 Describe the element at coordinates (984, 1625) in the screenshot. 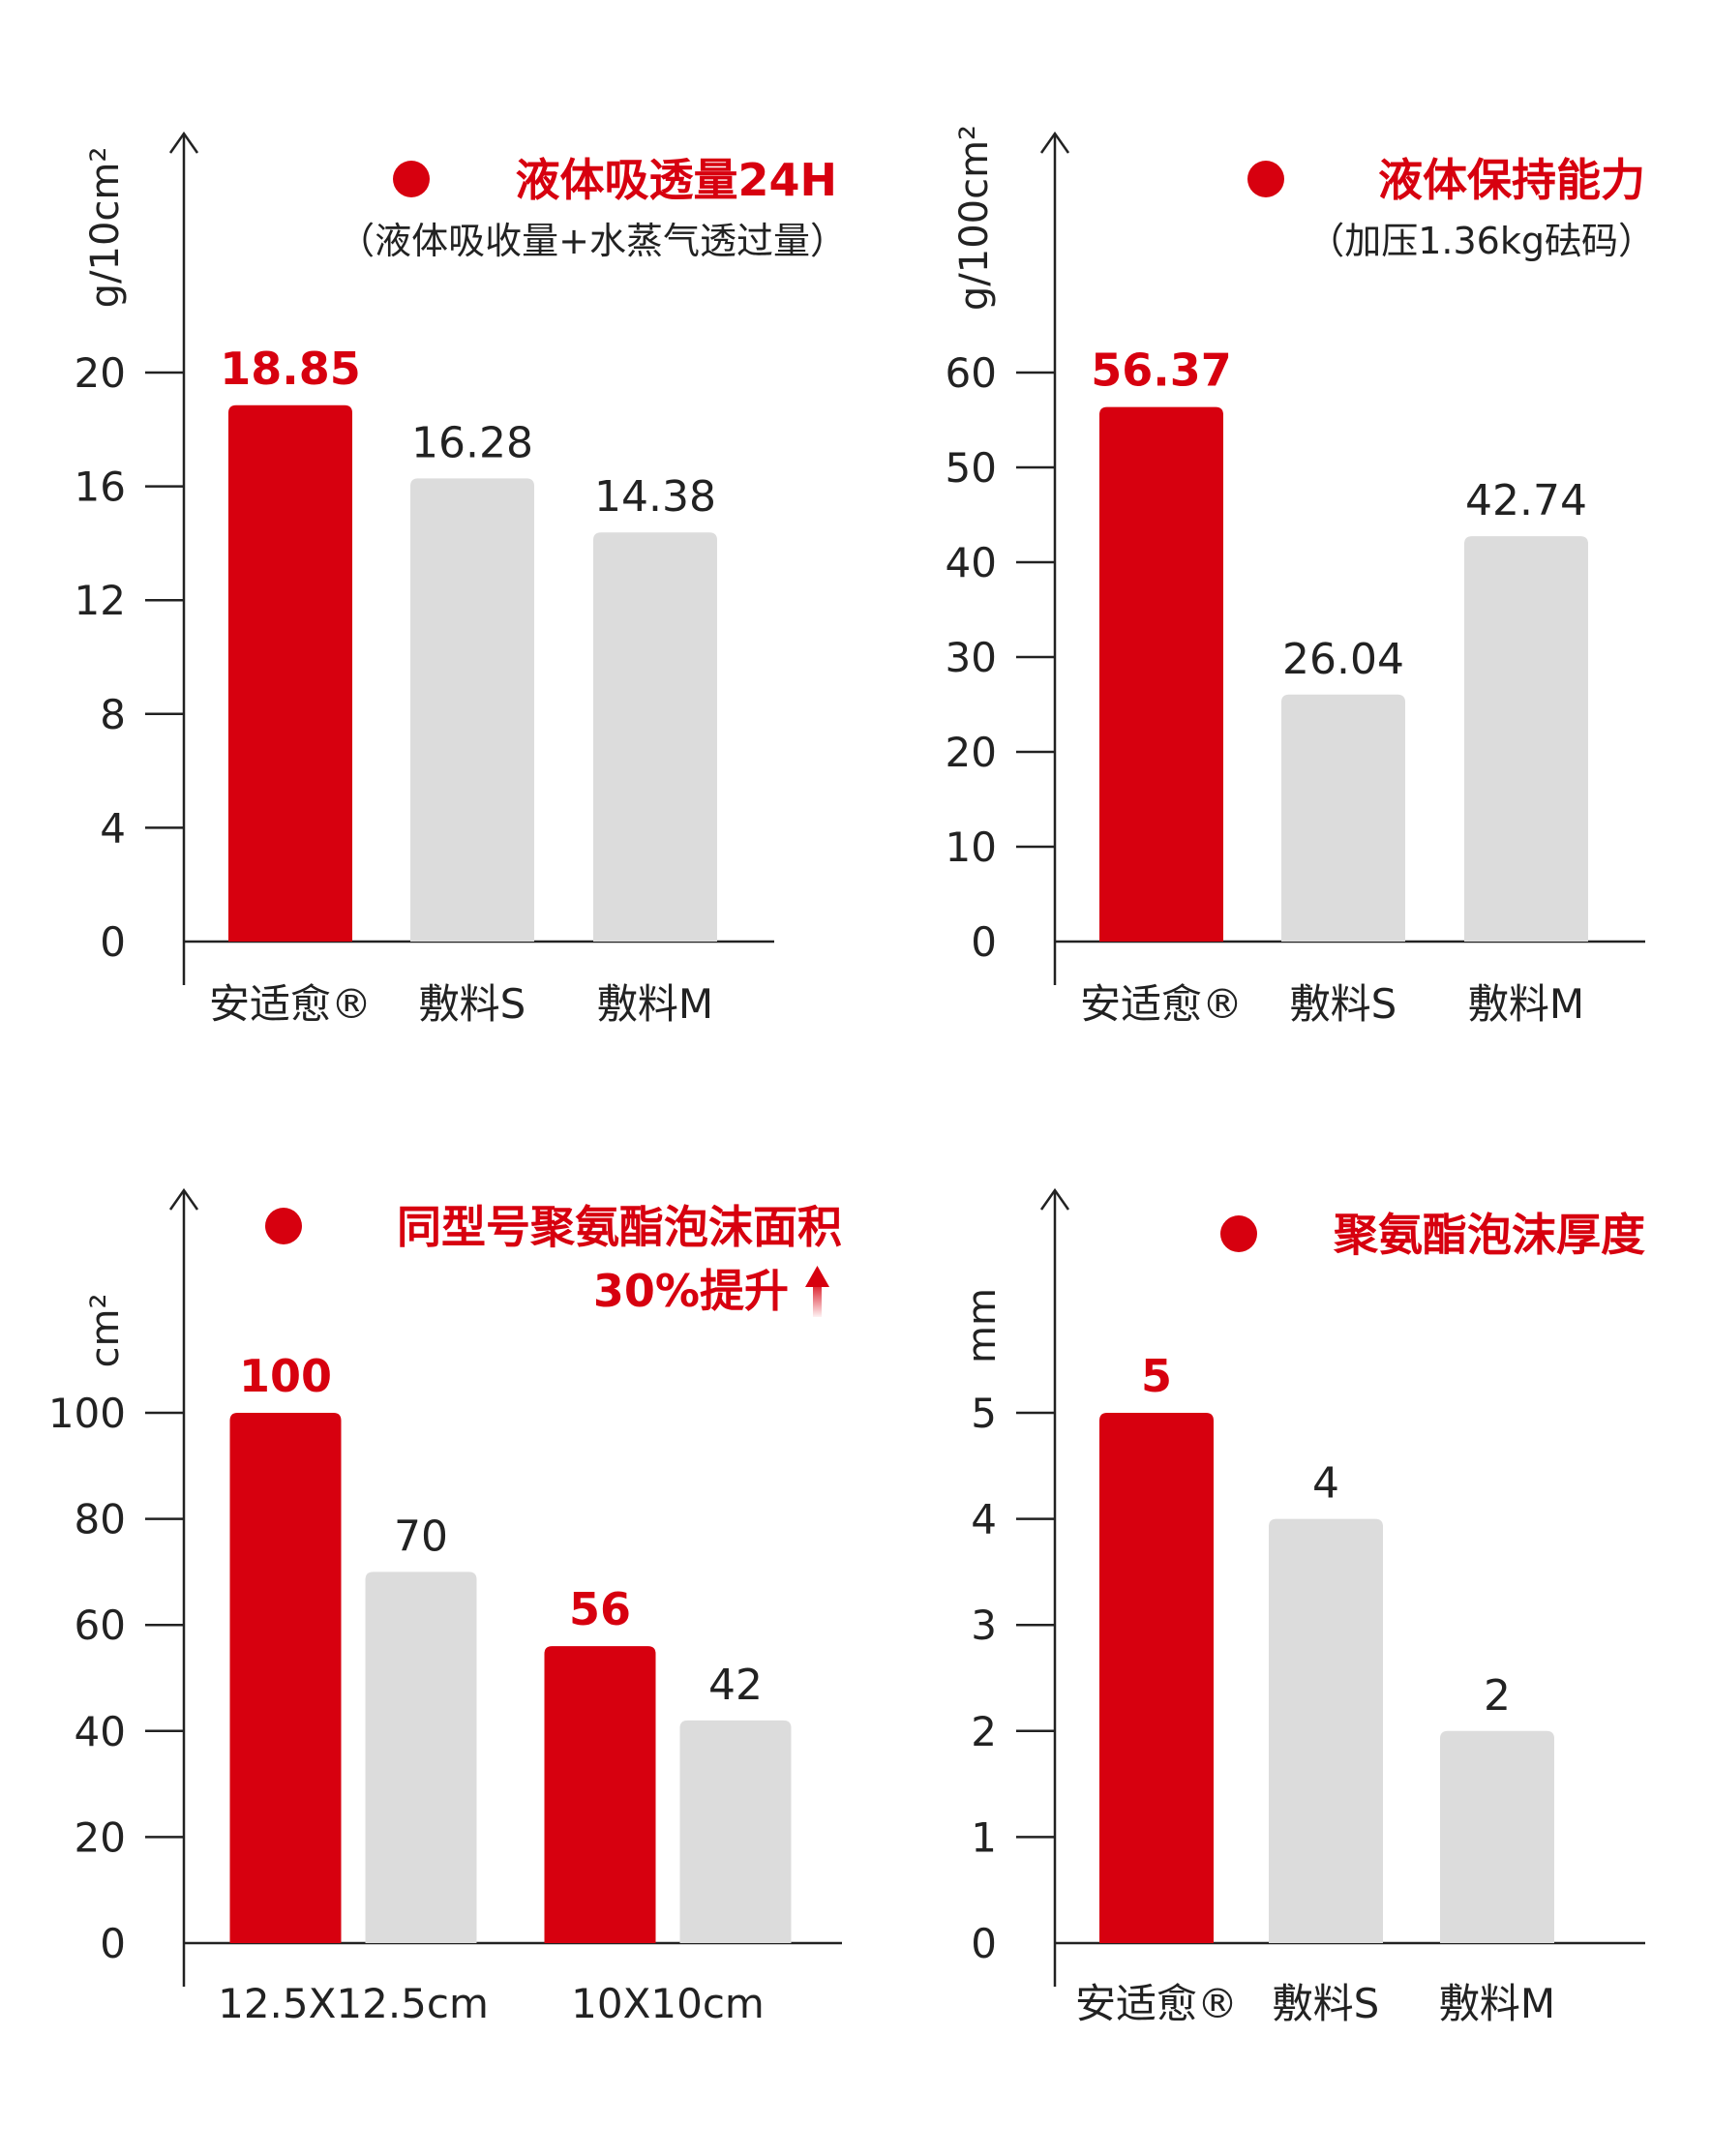

I see `y-tick-label: 3` at that location.